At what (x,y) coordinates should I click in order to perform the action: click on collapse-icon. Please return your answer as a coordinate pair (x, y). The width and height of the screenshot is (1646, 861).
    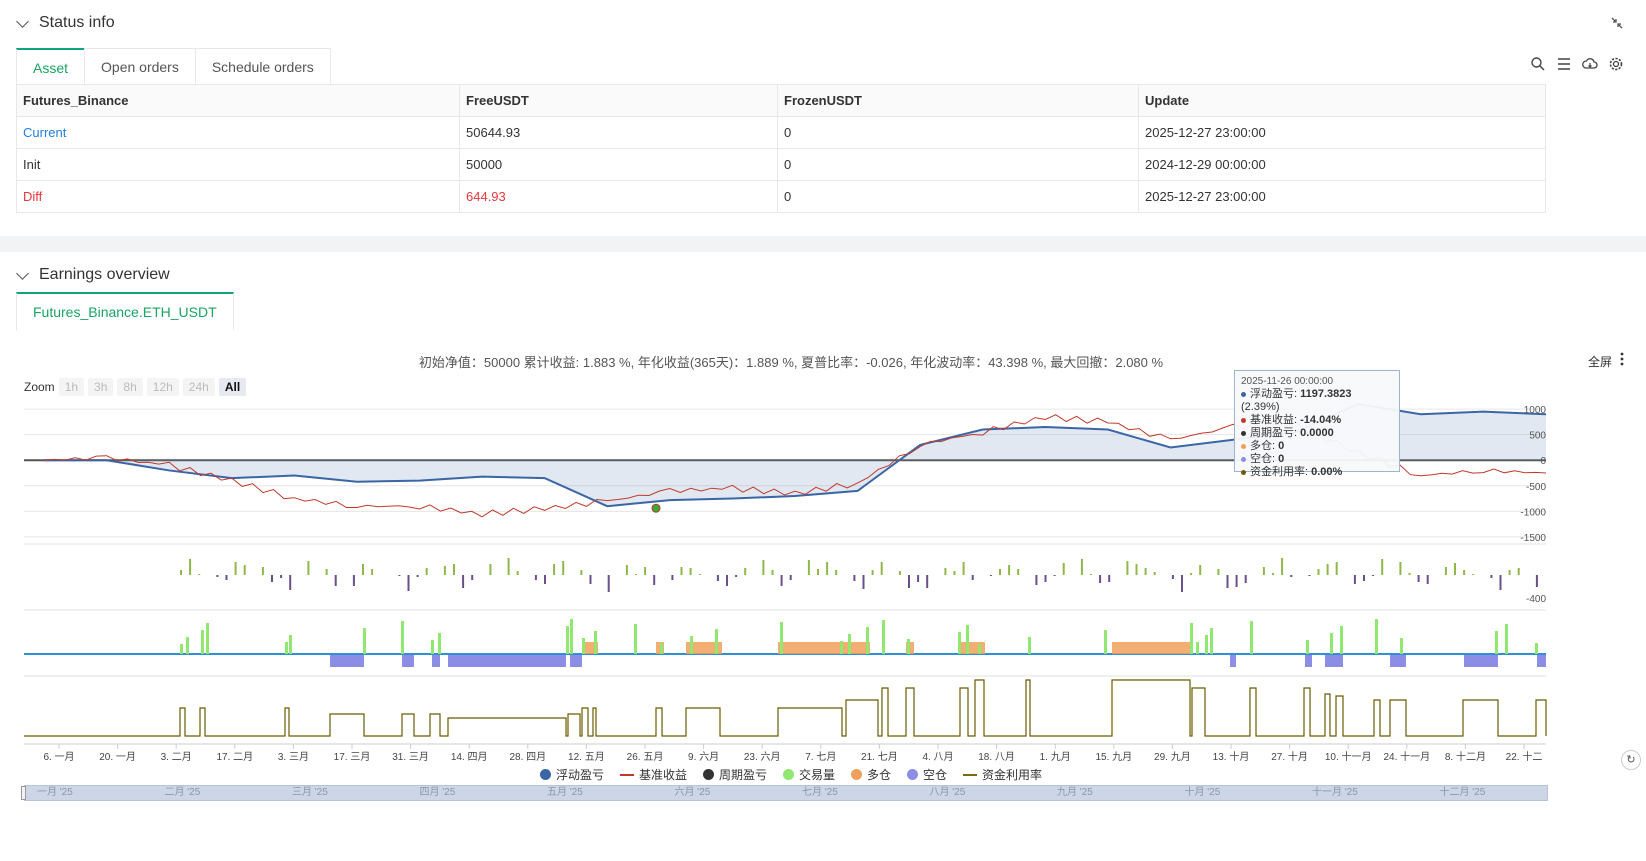
    Looking at the image, I should click on (1617, 23).